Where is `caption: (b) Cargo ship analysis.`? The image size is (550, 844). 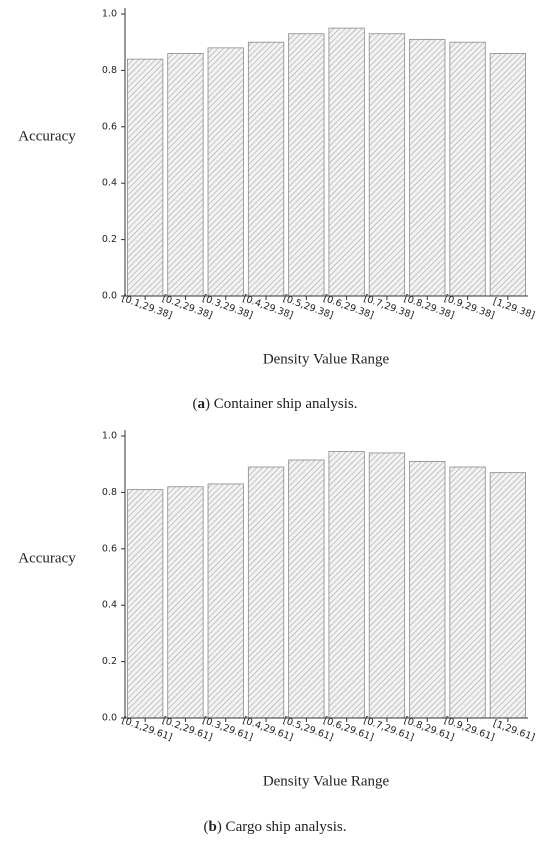
caption: (b) Cargo ship analysis. is located at coordinates (274, 827).